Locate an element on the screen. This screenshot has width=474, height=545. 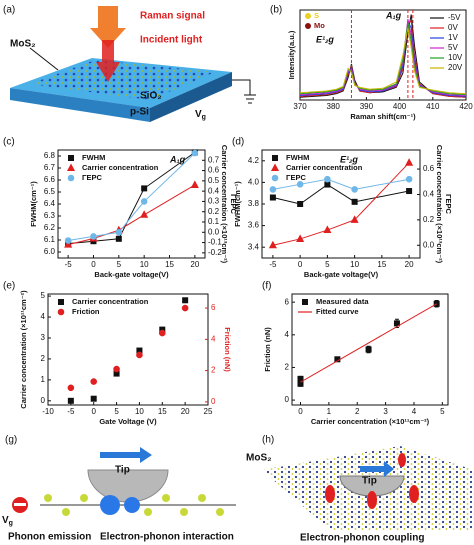
legend-label: 20V is located at coordinates (455, 67).